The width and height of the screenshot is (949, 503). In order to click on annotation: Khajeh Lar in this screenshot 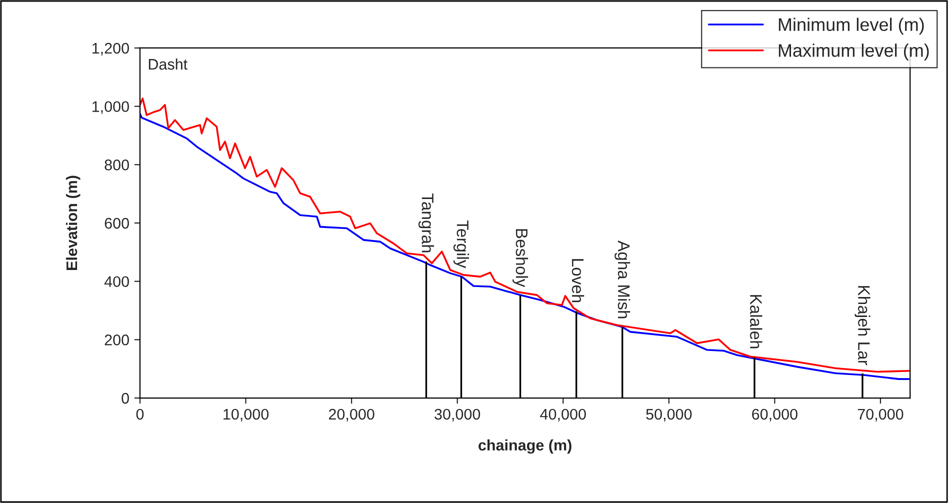, I will do `click(862, 326)`.